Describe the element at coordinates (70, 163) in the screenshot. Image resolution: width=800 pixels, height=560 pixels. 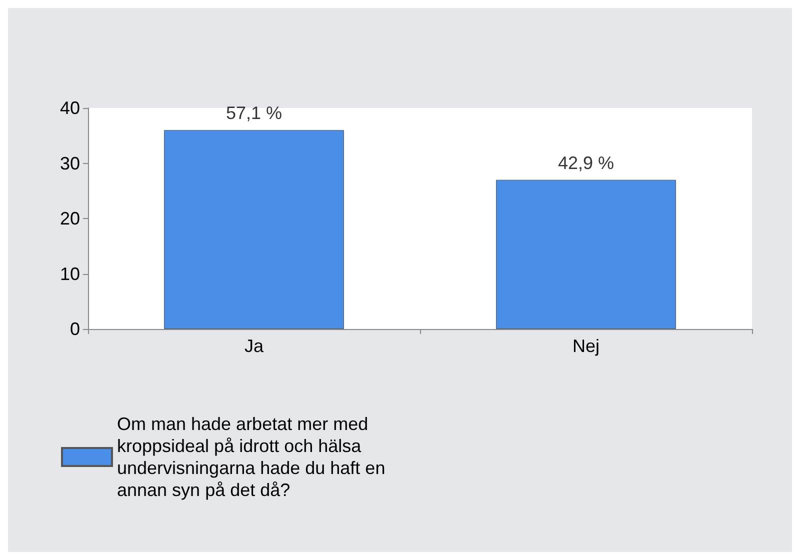
I see `y-tick-label: 30` at that location.